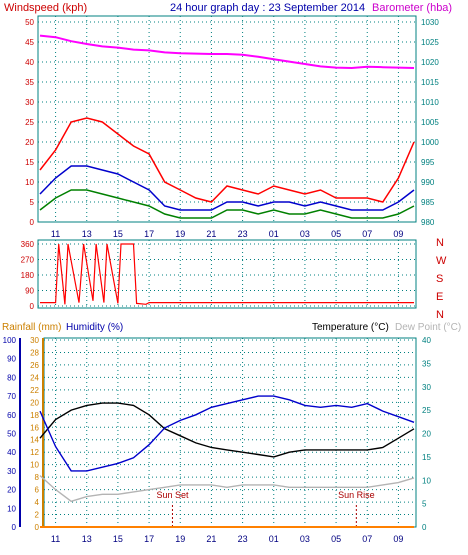 This screenshot has height=555, width=468. Describe the element at coordinates (227, 489) in the screenshot. I see `dew-point-line` at that location.